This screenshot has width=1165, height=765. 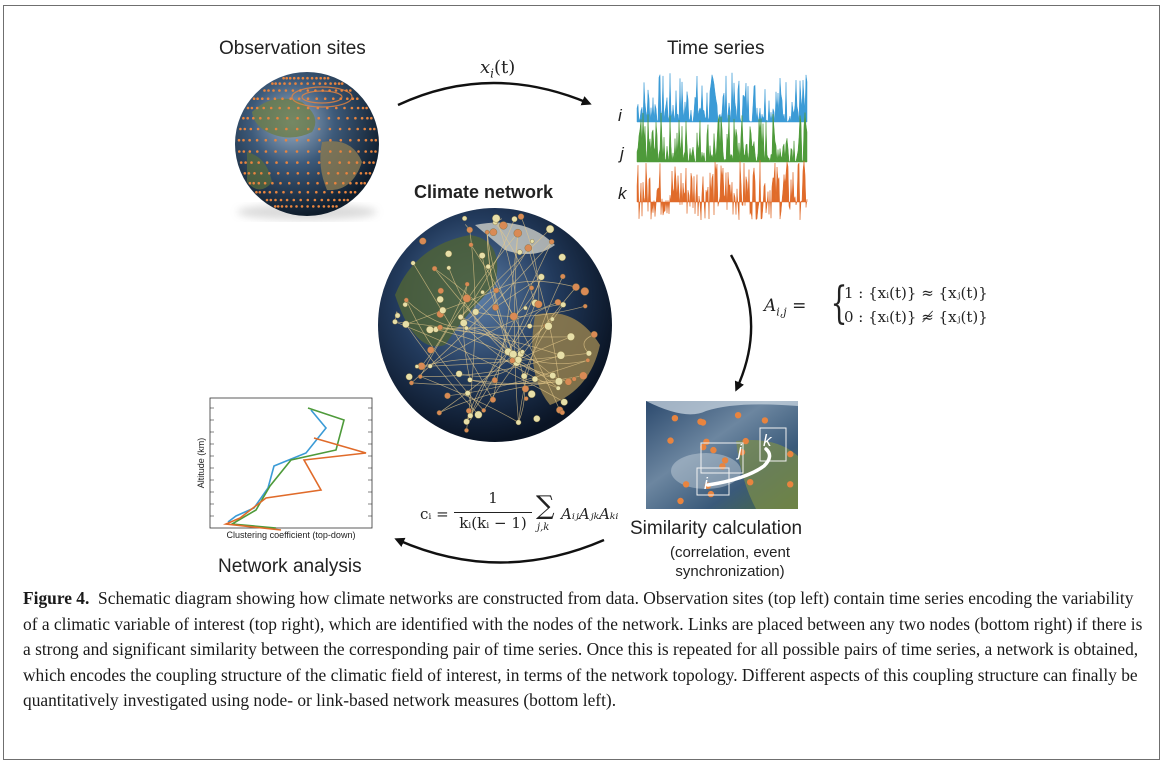 I want to click on observation-sites-label: Observation sites, so click(x=292, y=48).